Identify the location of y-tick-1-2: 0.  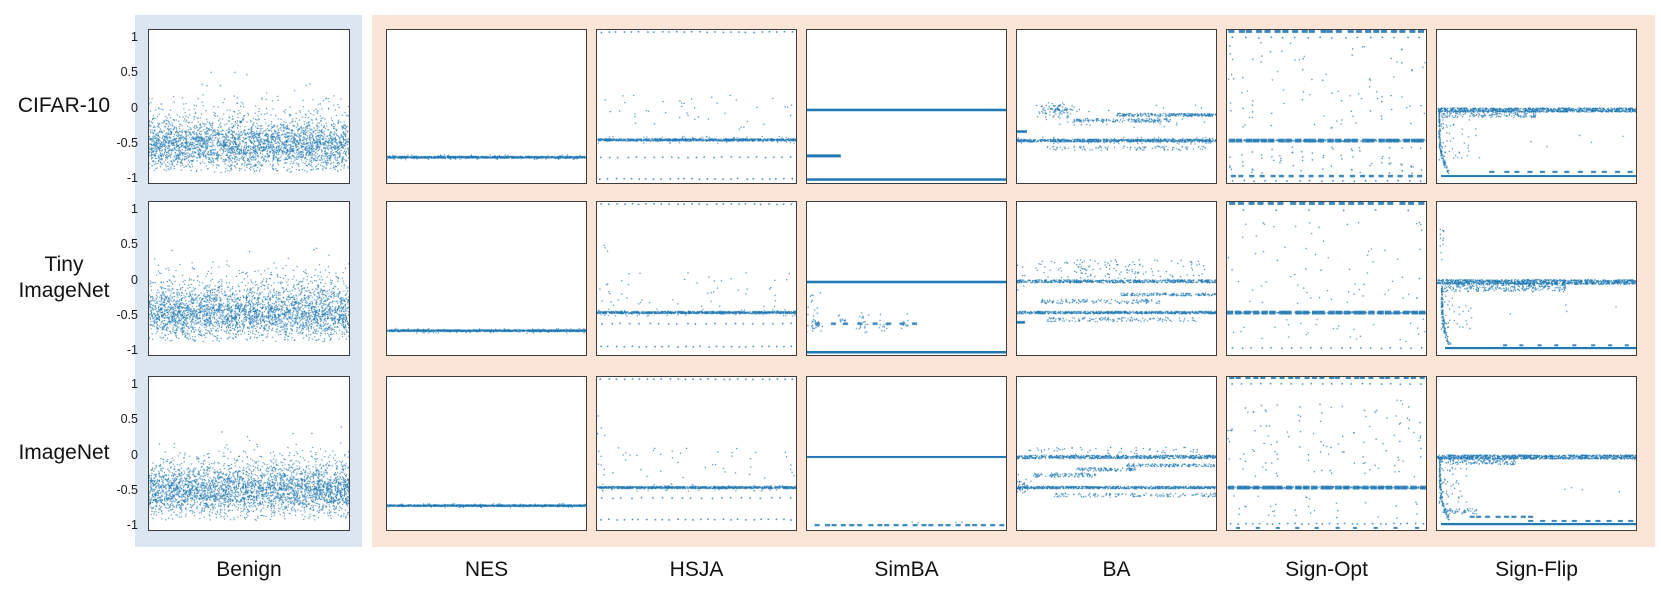
(134, 279).